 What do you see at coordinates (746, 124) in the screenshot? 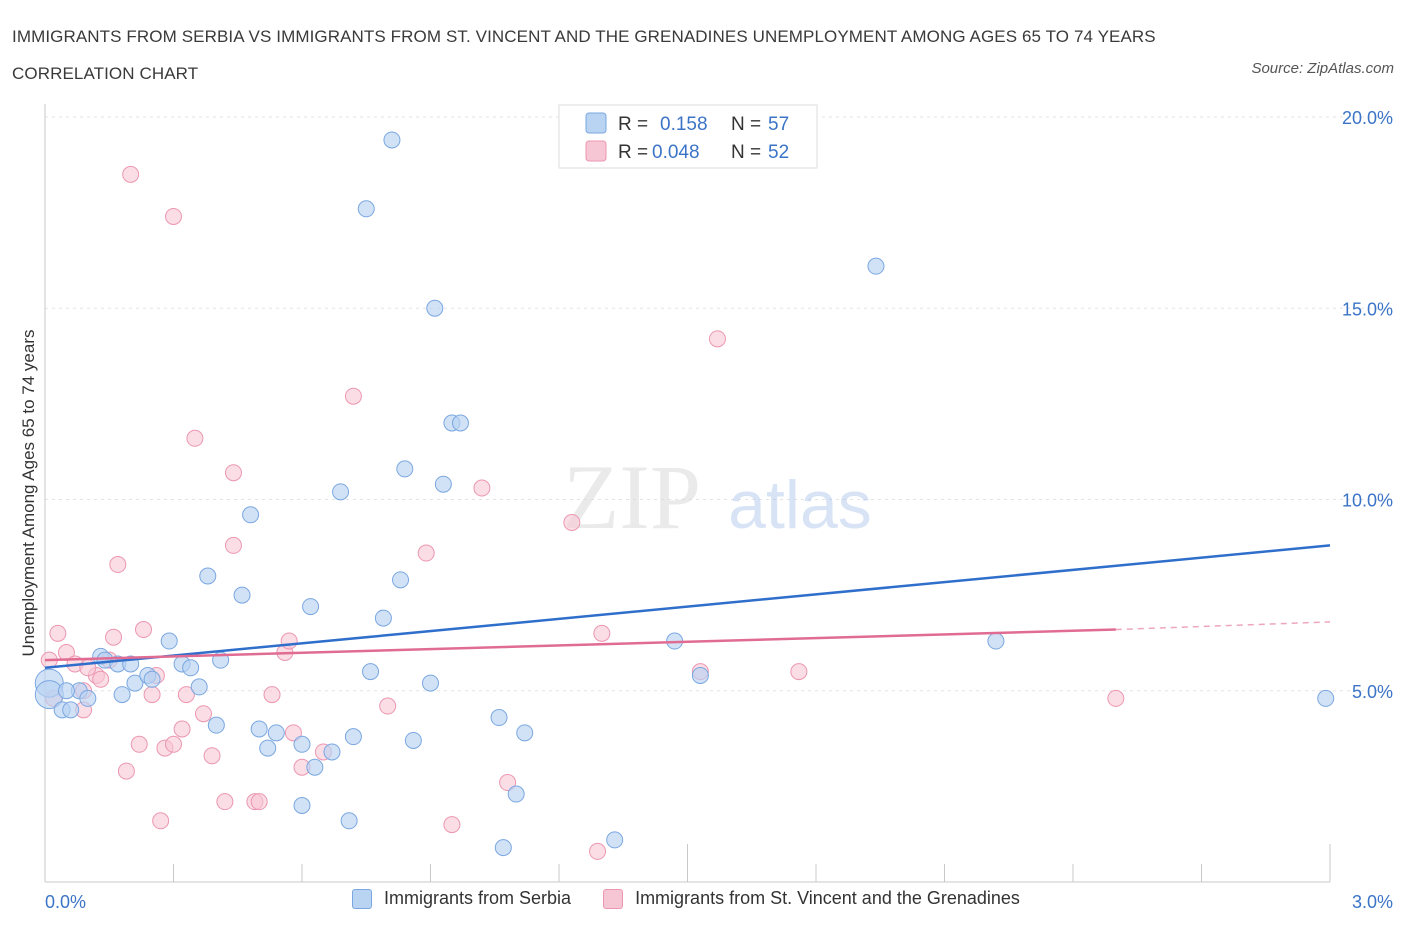
I see `legend-serbia-n-label: N =` at bounding box center [746, 124].